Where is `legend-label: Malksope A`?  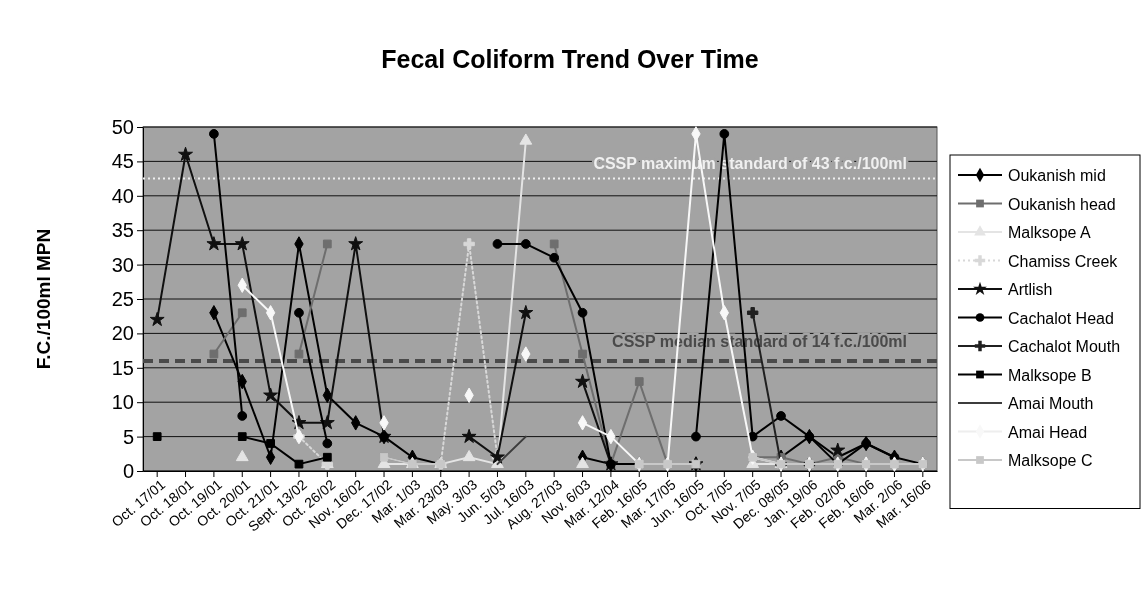 legend-label: Malksope A is located at coordinates (1050, 232).